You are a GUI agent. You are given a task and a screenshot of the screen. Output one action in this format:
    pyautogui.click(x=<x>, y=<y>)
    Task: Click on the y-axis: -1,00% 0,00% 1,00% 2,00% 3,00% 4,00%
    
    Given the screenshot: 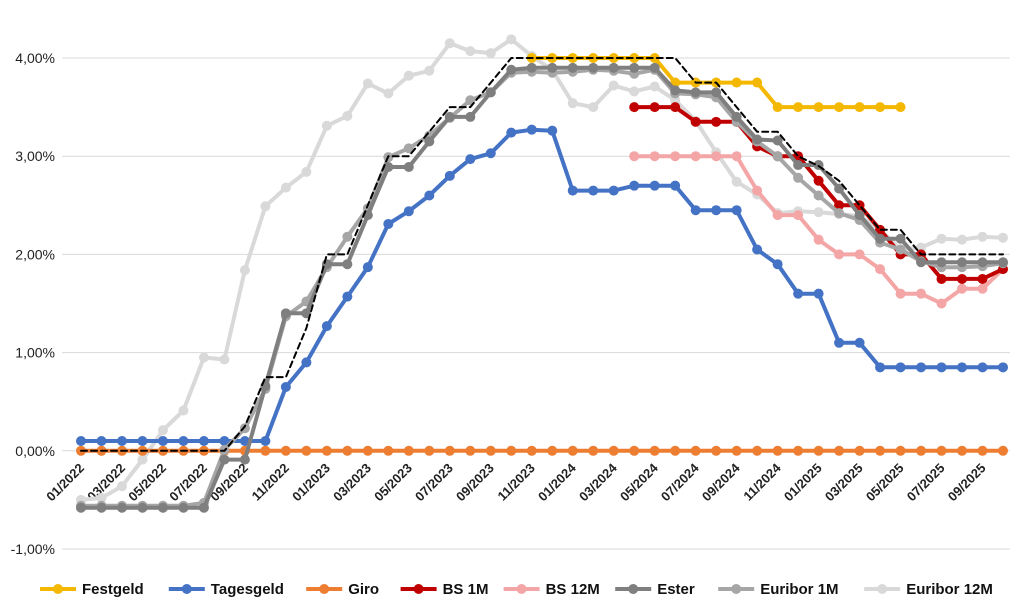 What is the action you would take?
    pyautogui.click(x=33, y=303)
    